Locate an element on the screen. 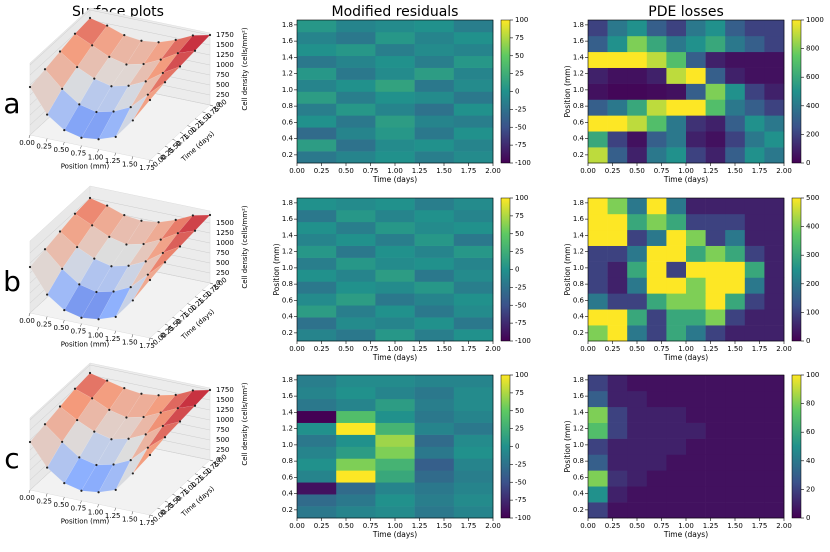 The image size is (830, 552). colorbar-tick-label: 50 is located at coordinates (519, 411).